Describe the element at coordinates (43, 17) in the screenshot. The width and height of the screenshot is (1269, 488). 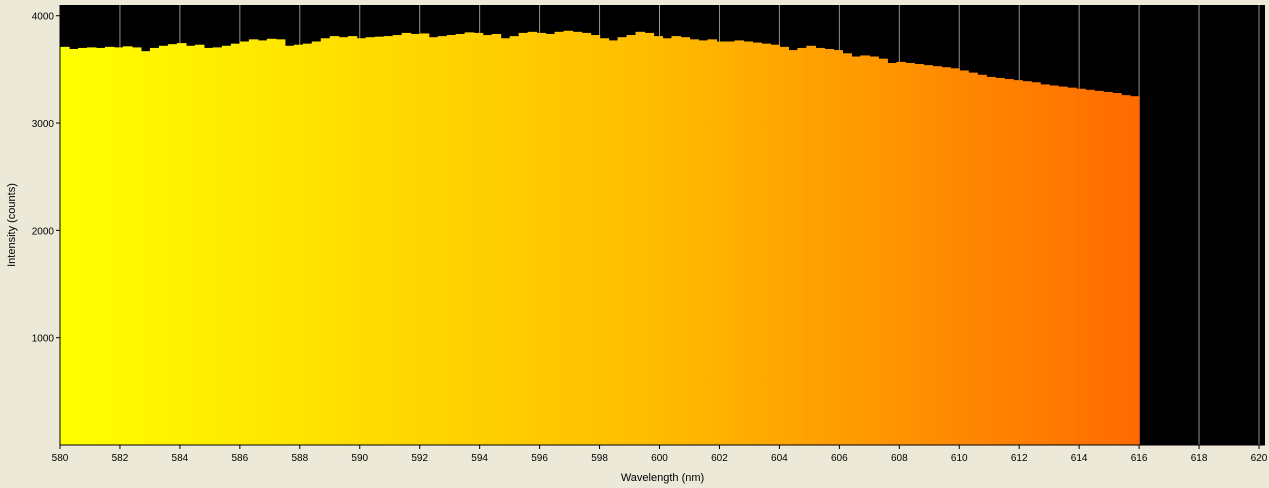
I see `y-tick-label: 4000` at that location.